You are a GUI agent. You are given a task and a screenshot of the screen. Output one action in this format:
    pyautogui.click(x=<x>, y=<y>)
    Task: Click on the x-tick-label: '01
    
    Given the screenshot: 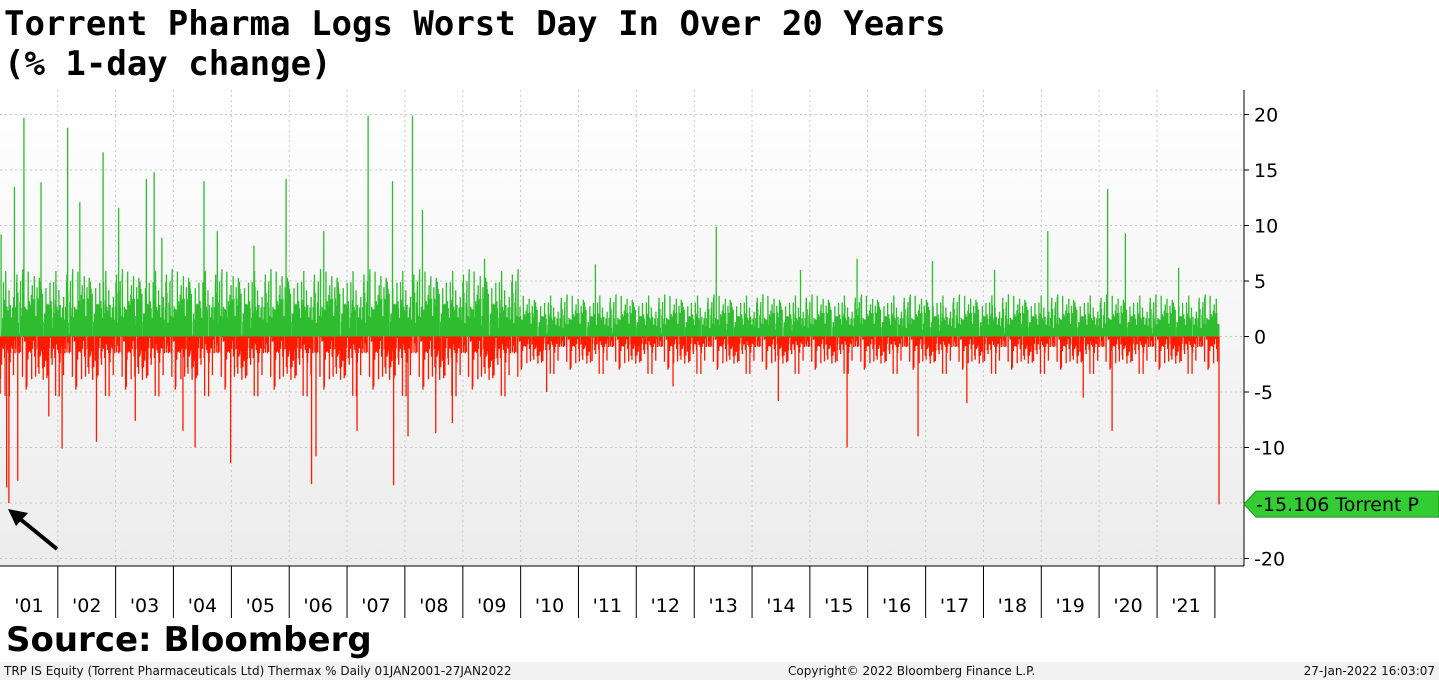 What is the action you would take?
    pyautogui.click(x=28, y=606)
    